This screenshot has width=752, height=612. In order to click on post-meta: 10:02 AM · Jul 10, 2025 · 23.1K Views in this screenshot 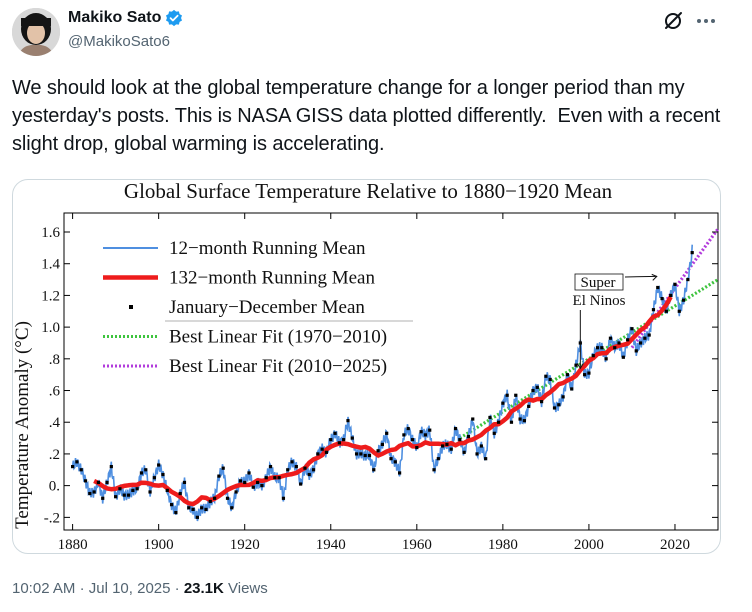, I will do `click(140, 588)`.